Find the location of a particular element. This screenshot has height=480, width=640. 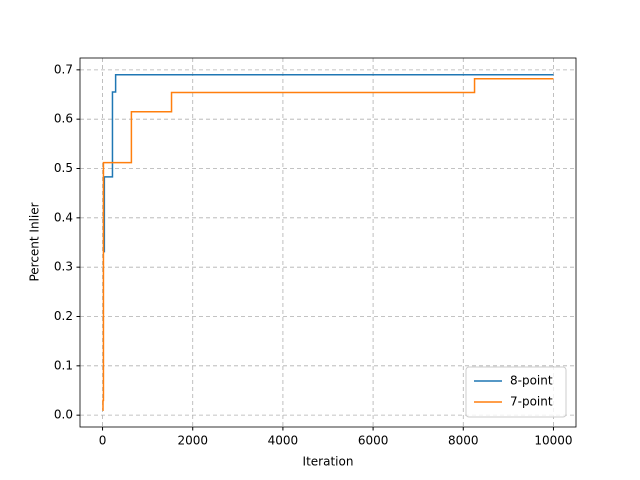

y-axis-label: Percent Inlier is located at coordinates (35, 241).